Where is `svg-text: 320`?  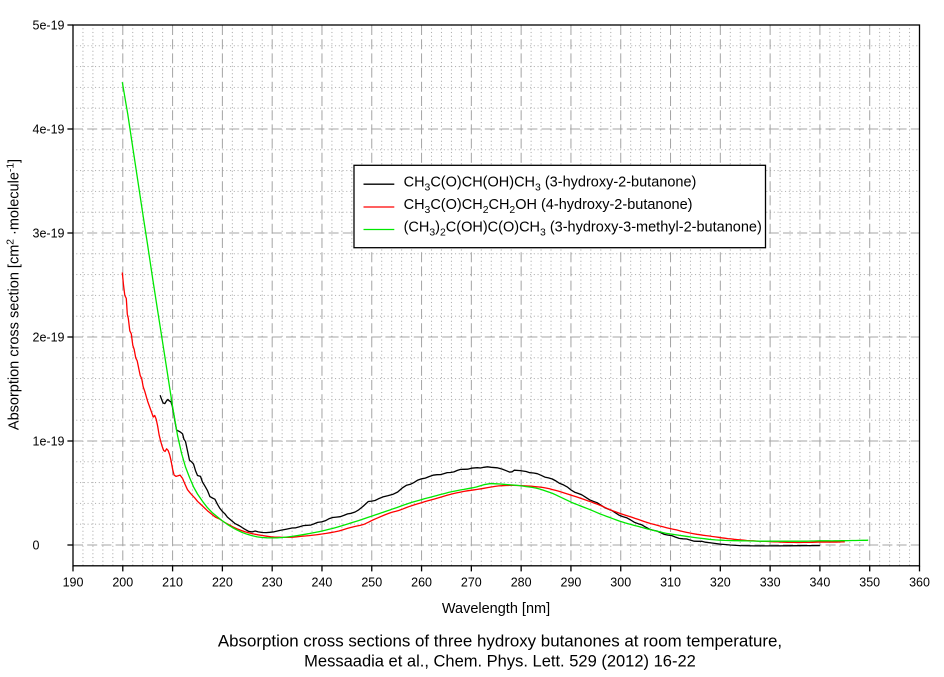 svg-text: 320 is located at coordinates (720, 583).